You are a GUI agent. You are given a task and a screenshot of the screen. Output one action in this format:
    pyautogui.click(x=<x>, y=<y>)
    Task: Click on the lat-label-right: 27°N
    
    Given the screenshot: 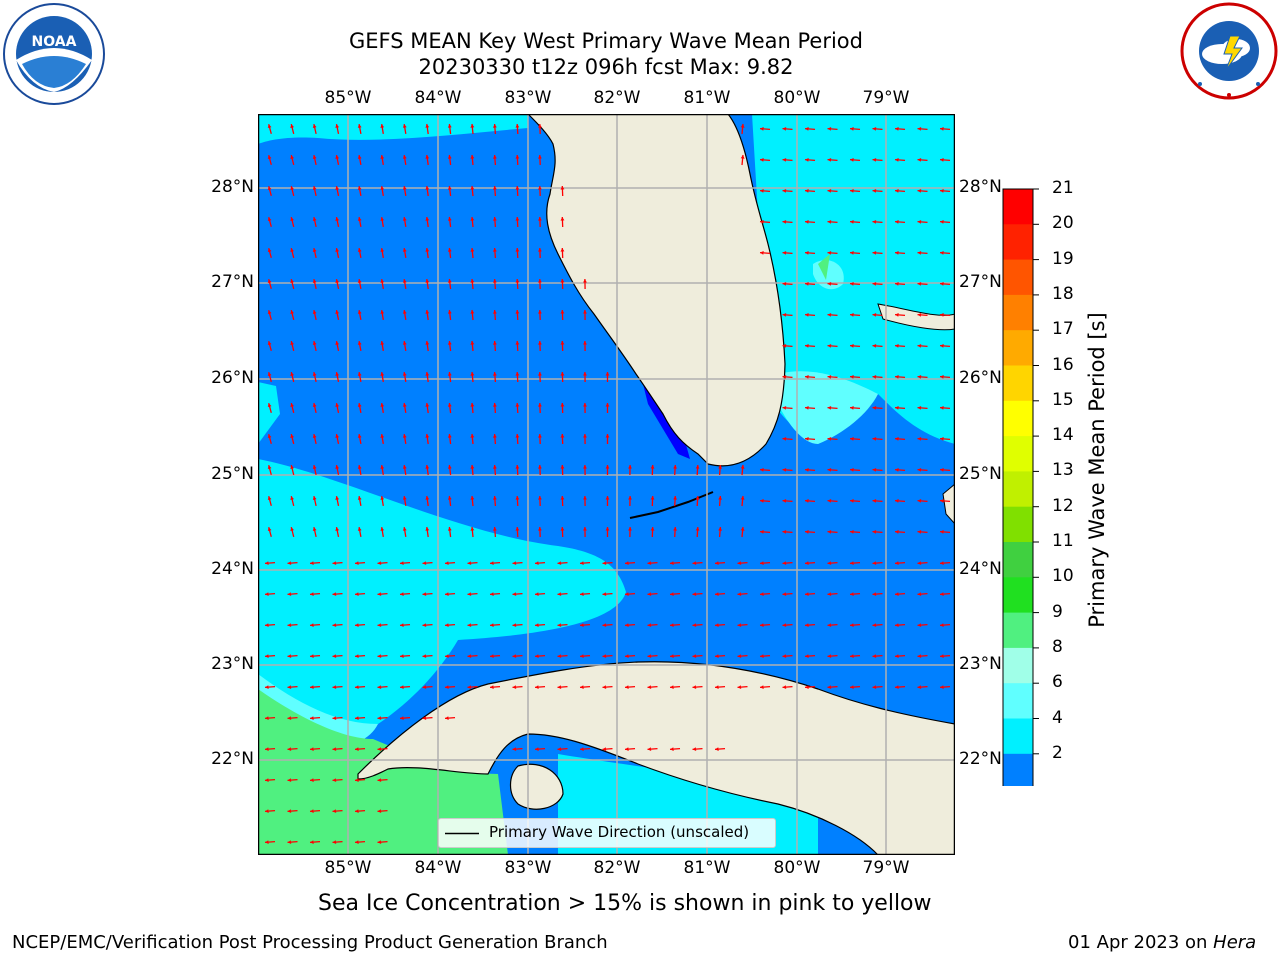 What is the action you would take?
    pyautogui.click(x=980, y=282)
    